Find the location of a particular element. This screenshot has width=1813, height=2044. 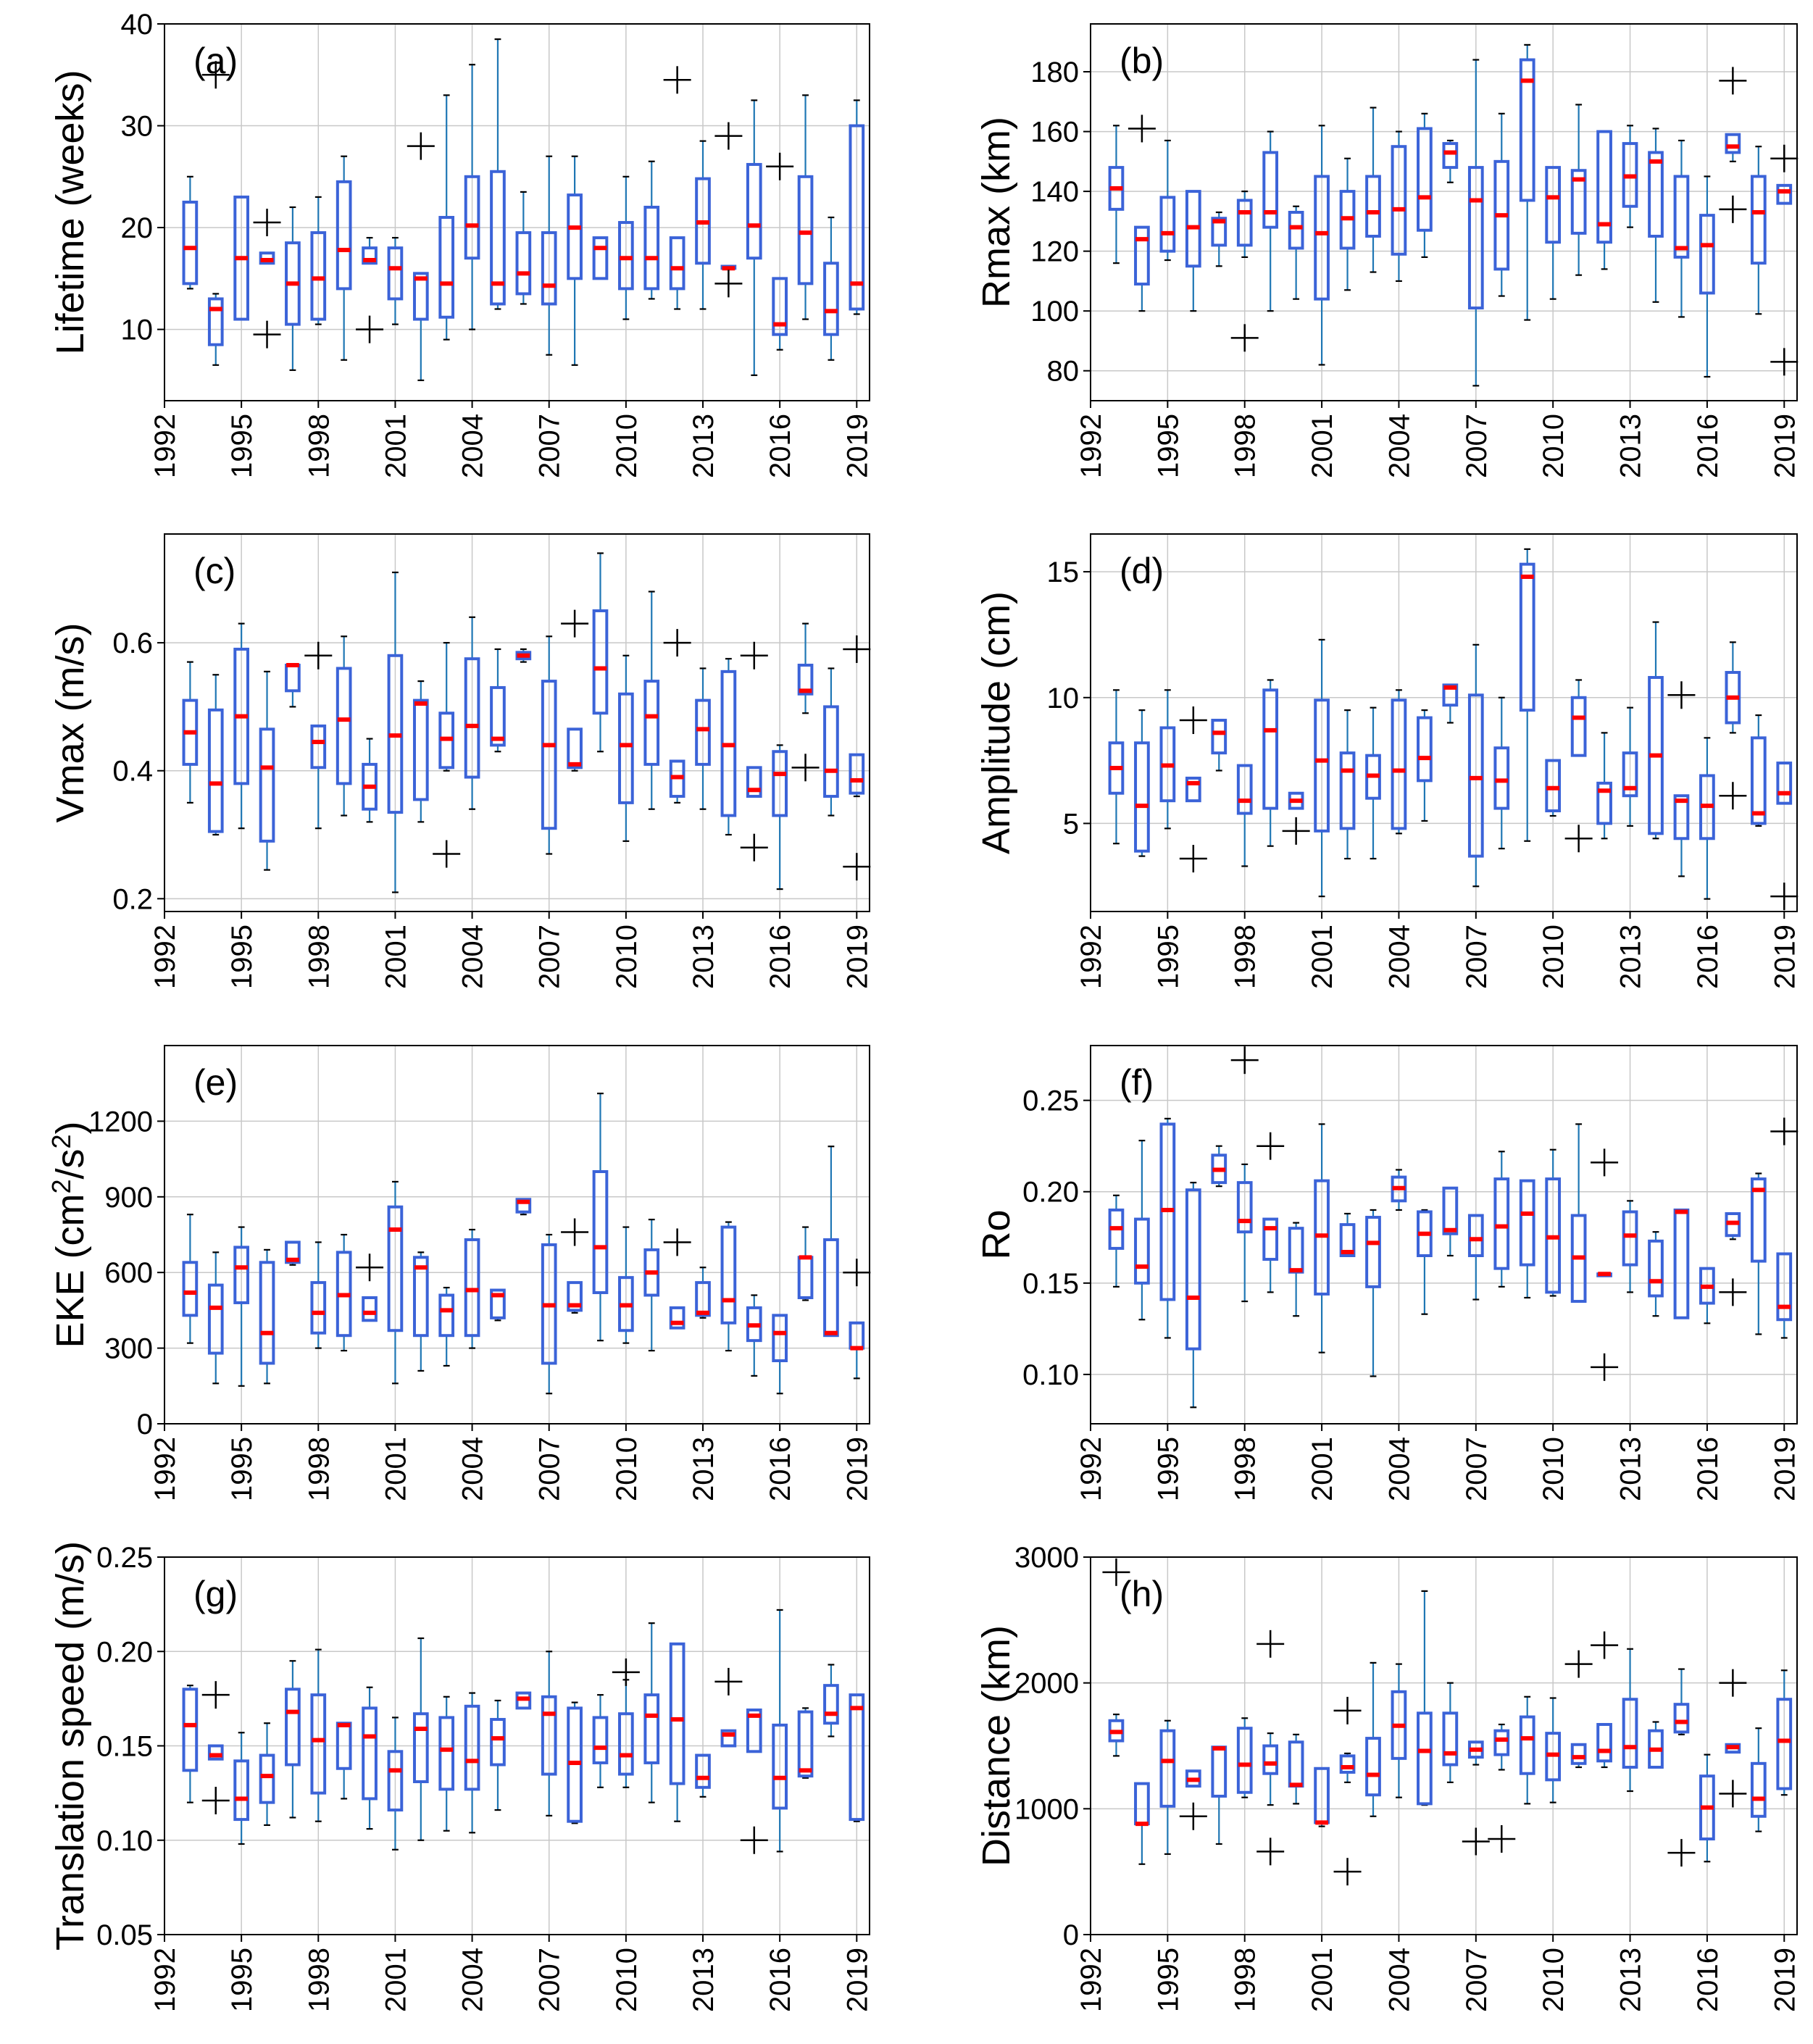

flier-2017 is located at coordinates (1733, 1683).